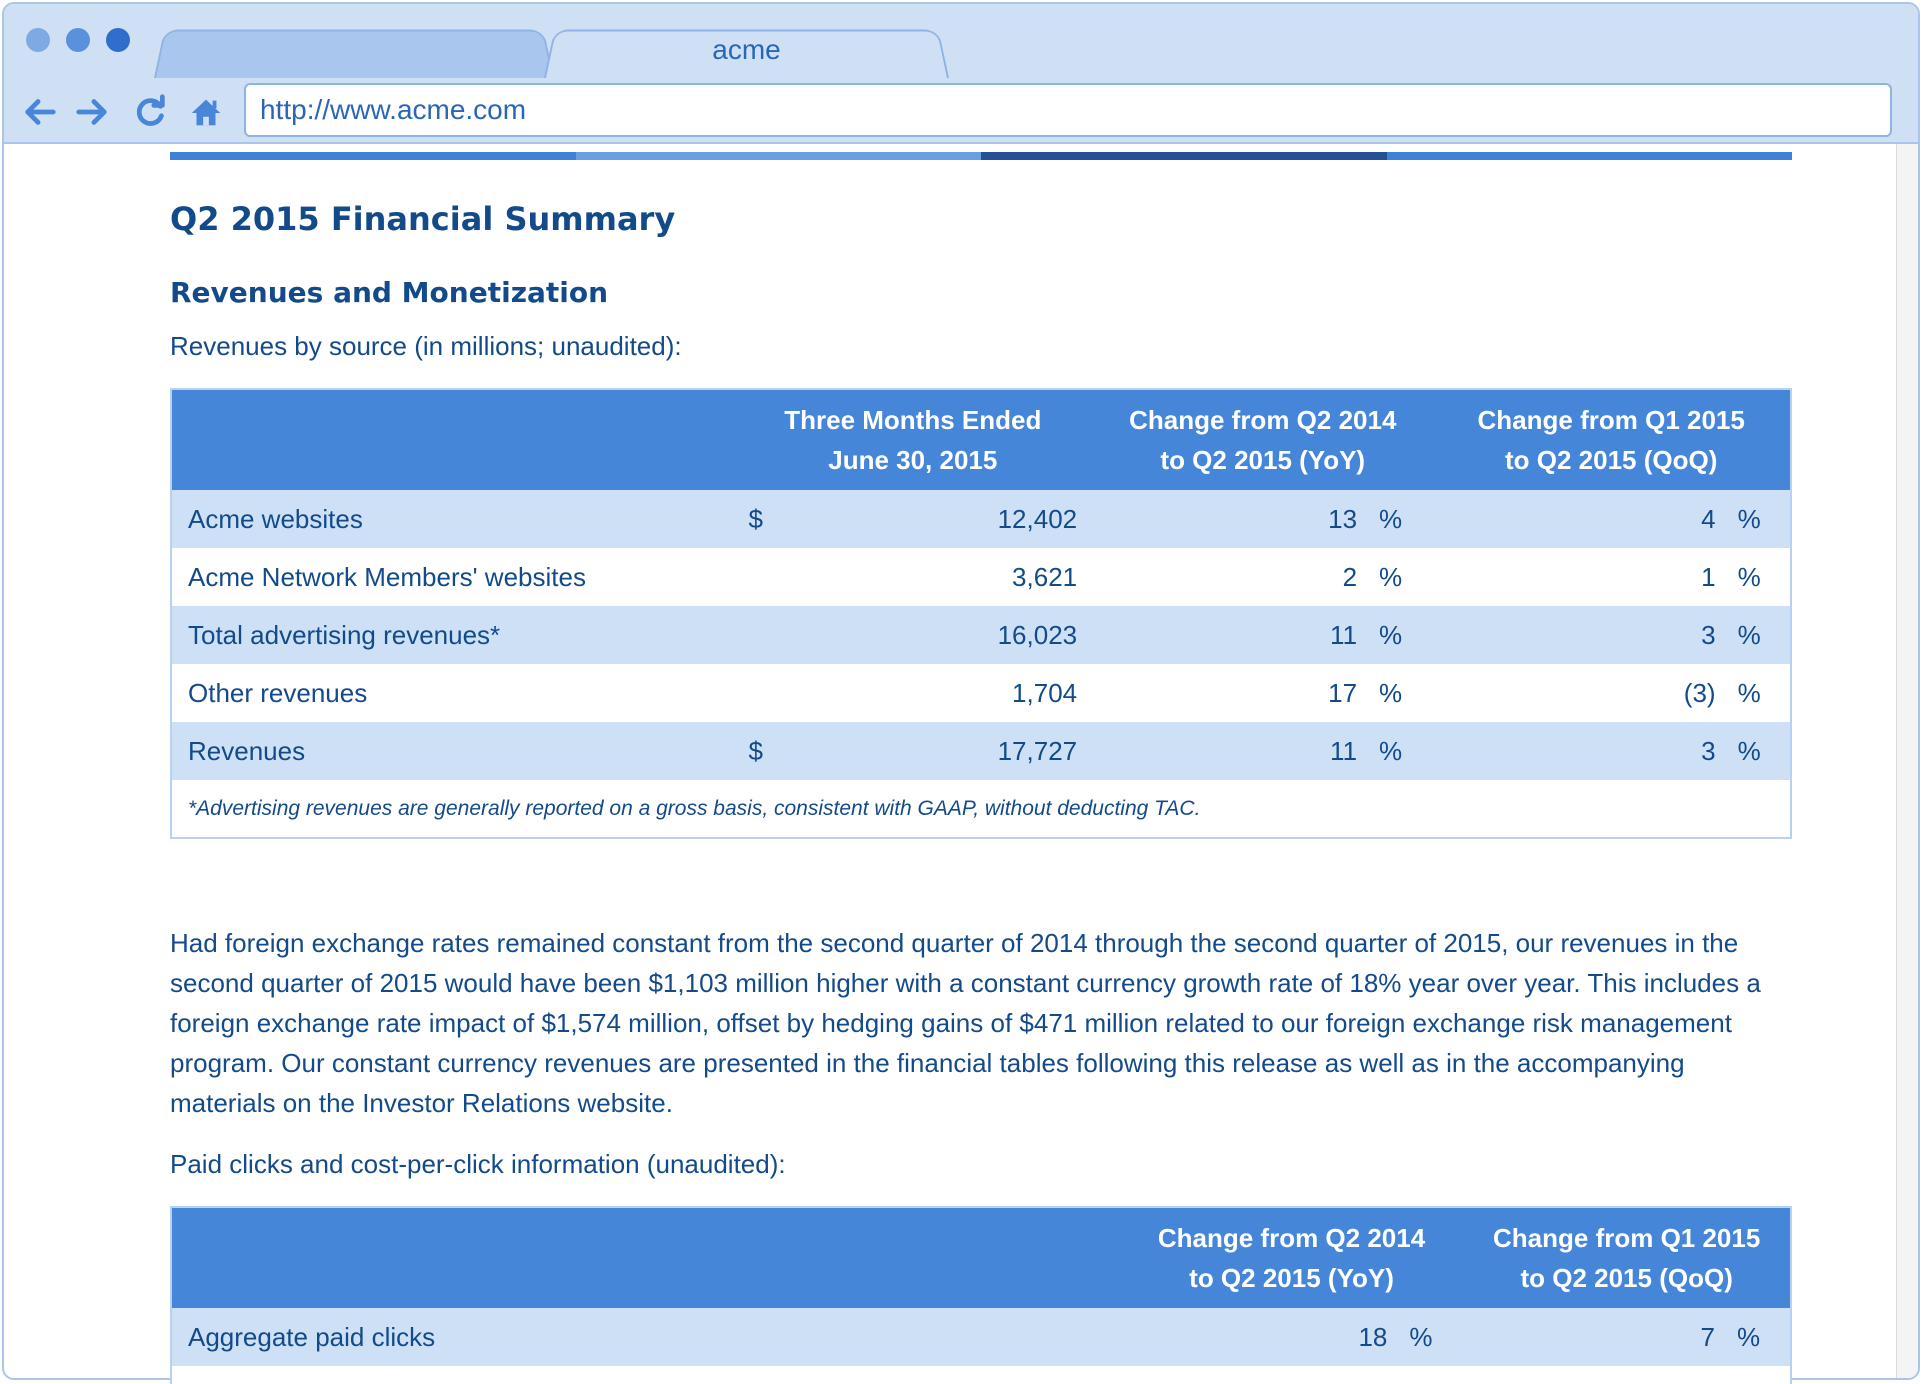 This screenshot has height=1384, width=1924. I want to click on row-label: Total advertising revenues*, so click(452, 635).